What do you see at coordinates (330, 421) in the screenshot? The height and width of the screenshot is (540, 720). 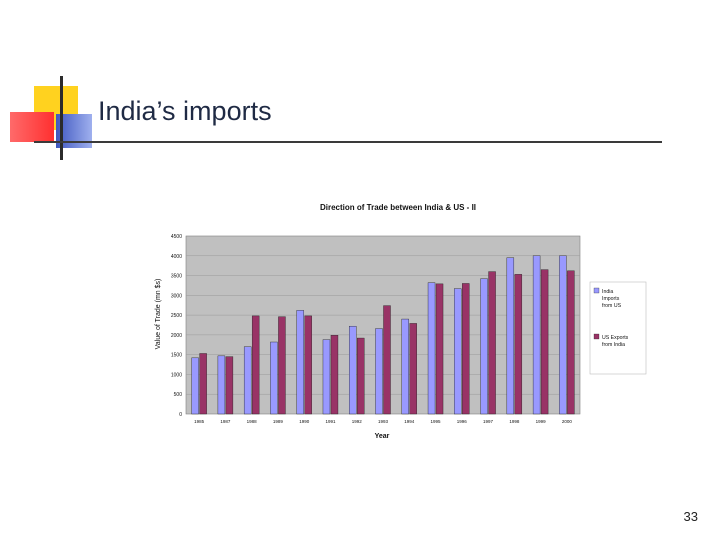 I see `x-tick-label: 1991` at bounding box center [330, 421].